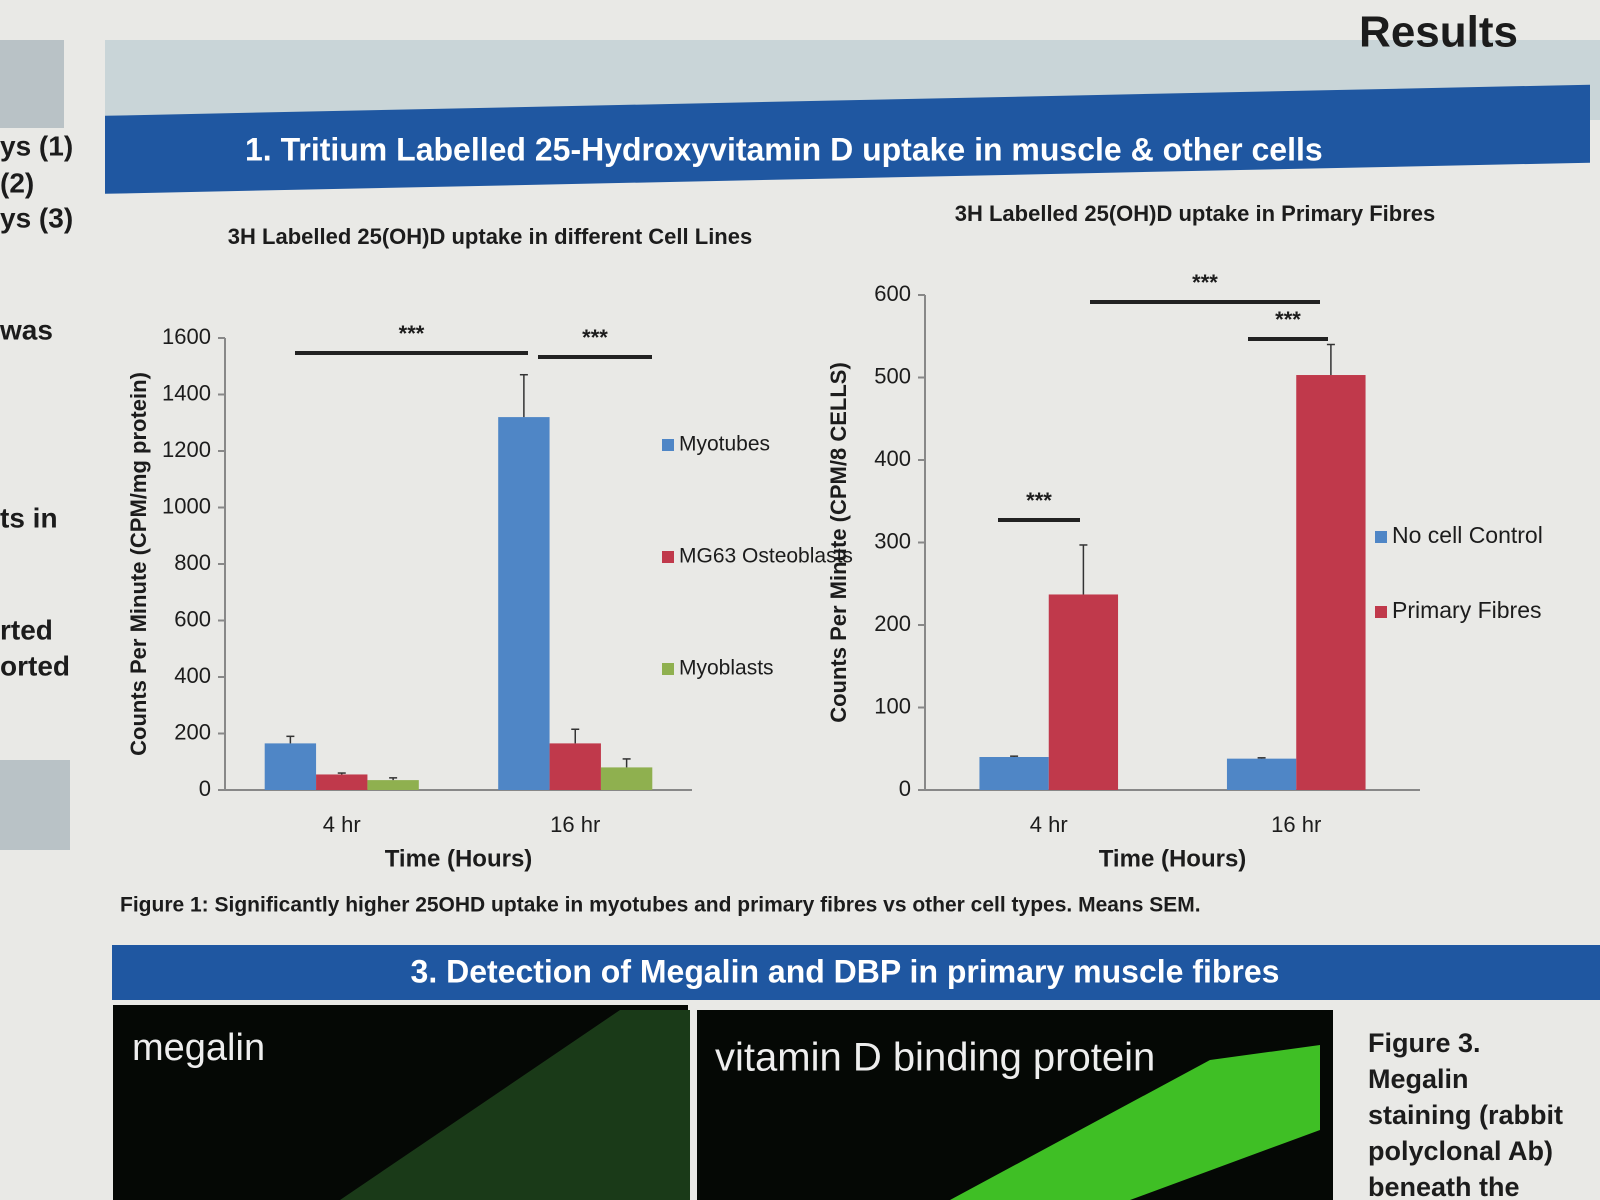 This screenshot has height=1200, width=1600. What do you see at coordinates (1467, 610) in the screenshot?
I see `legend-label: Primary Fibres` at bounding box center [1467, 610].